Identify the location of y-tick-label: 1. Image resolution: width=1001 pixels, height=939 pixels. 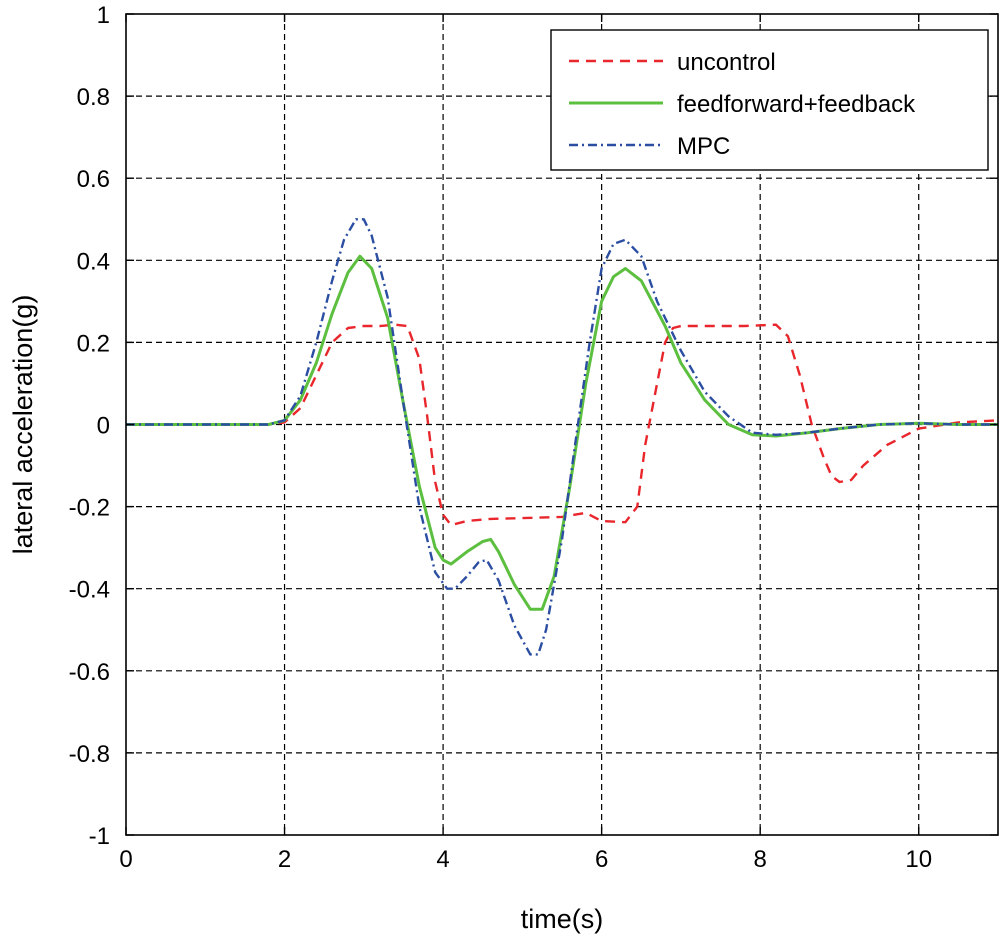
(103, 15).